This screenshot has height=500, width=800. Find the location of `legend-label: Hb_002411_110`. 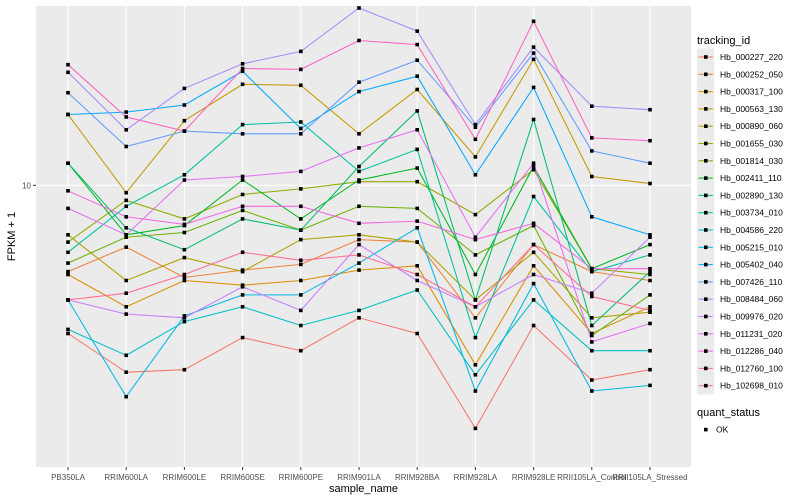

legend-label: Hb_002411_110 is located at coordinates (751, 178).